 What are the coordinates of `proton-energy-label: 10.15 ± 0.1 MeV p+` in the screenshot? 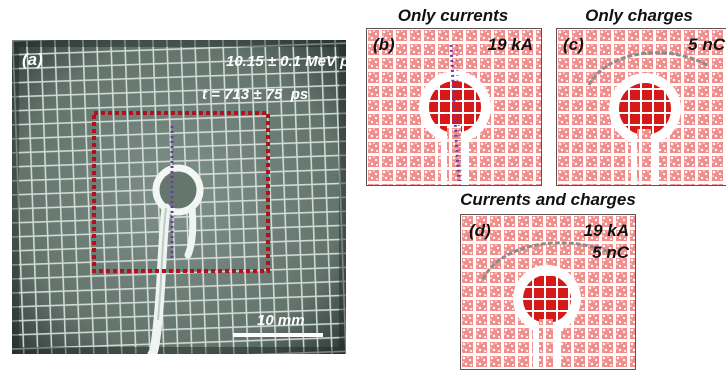 It's located at (286, 61).